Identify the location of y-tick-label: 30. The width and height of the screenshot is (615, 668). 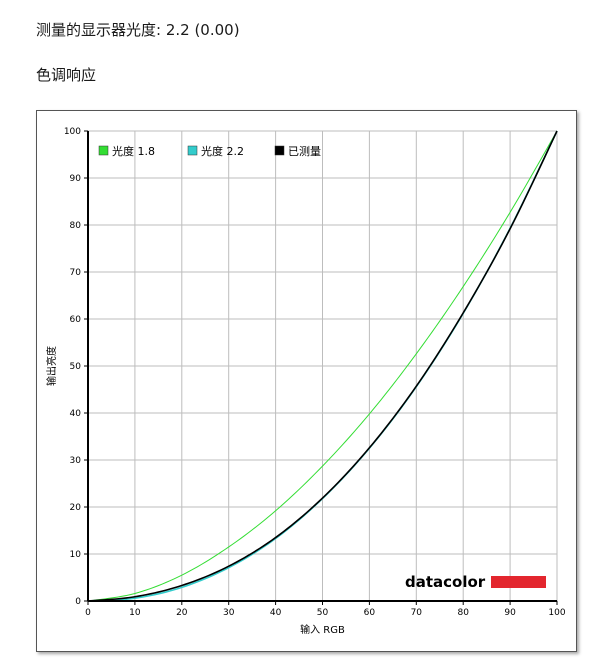
(76, 461).